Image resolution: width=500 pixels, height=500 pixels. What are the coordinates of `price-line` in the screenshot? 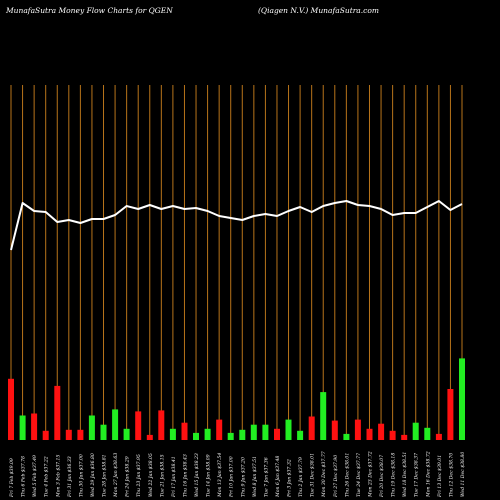 It's located at (236, 225).